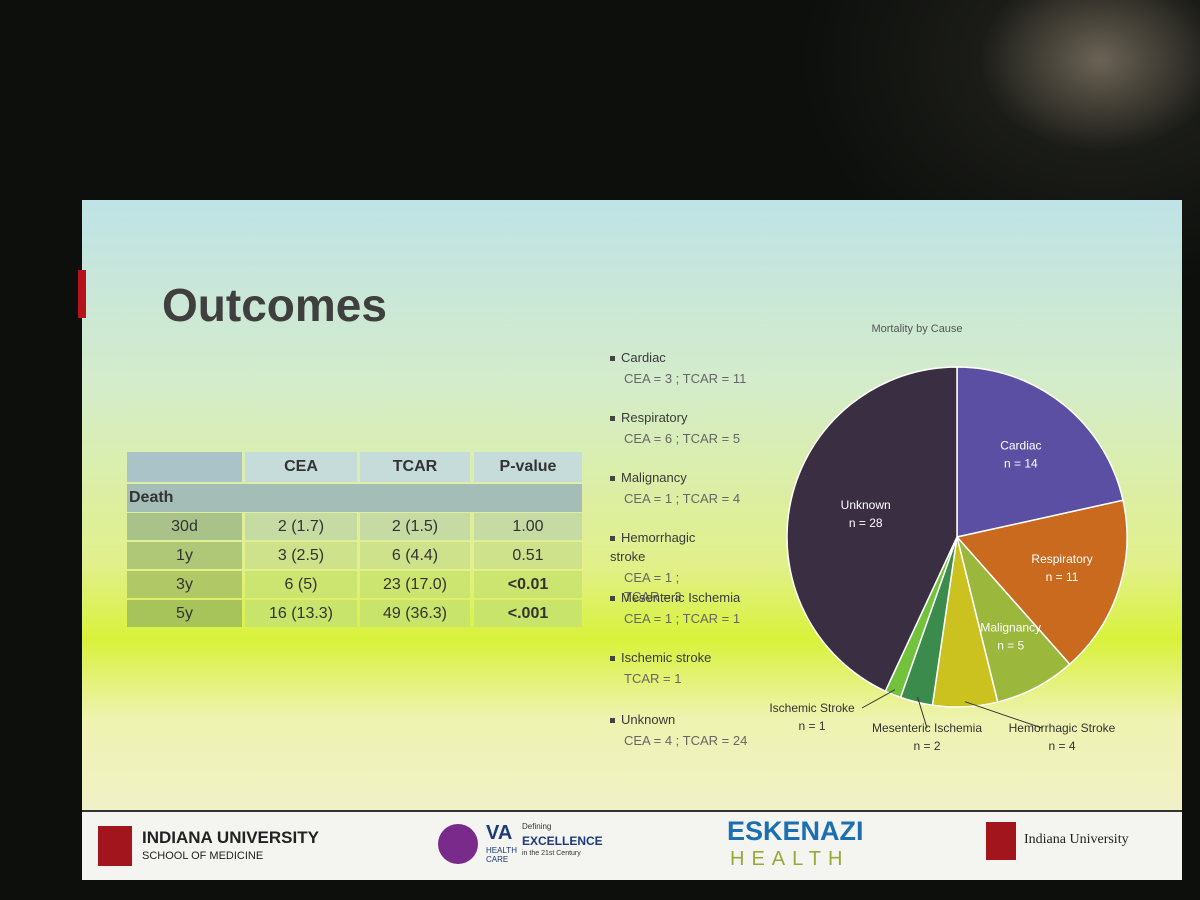  I want to click on chart-title: Mortality by Cause, so click(916, 329).